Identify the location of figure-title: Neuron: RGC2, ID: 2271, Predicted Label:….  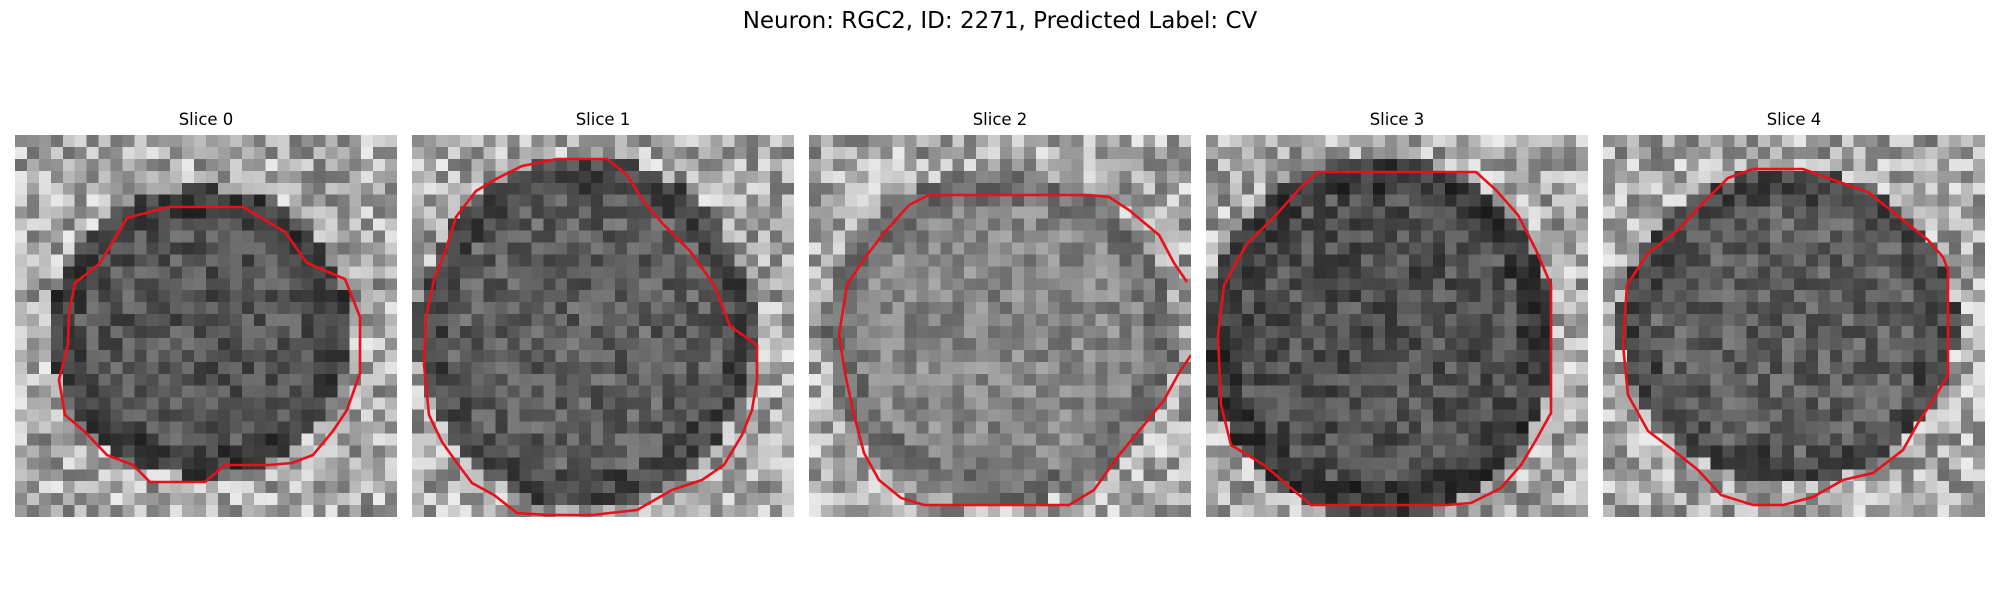
(1000, 21).